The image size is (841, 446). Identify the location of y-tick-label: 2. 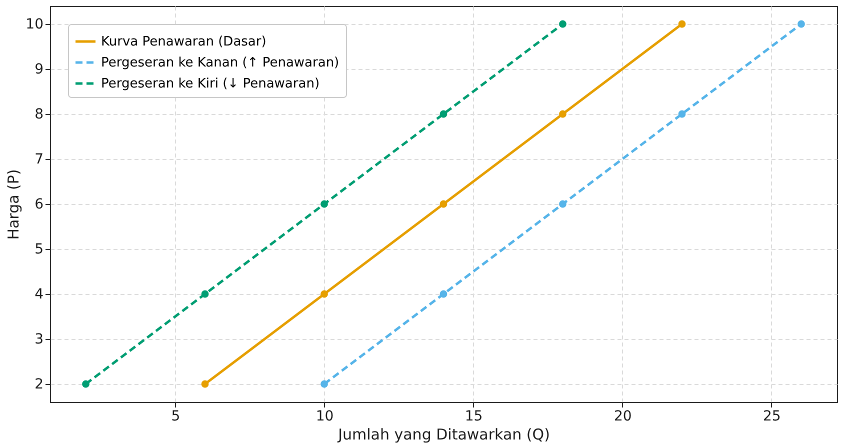
(39, 384).